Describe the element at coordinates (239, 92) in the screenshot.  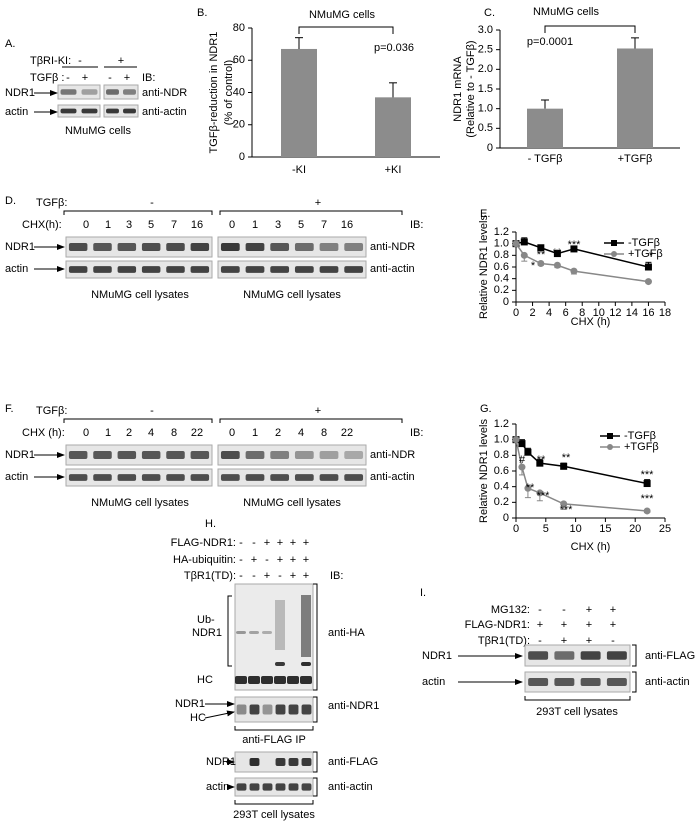
I see `y-tick-label: 40` at that location.